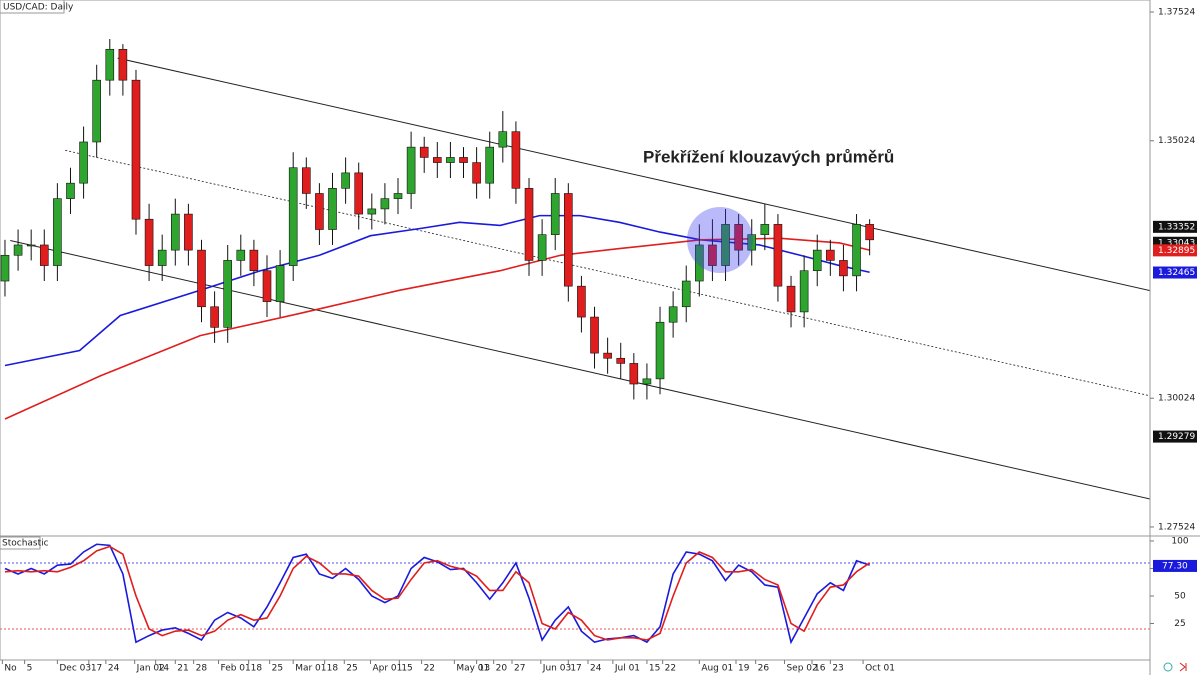 This screenshot has width=1200, height=675. I want to click on x-tick-label: Oct 01, so click(880, 669).